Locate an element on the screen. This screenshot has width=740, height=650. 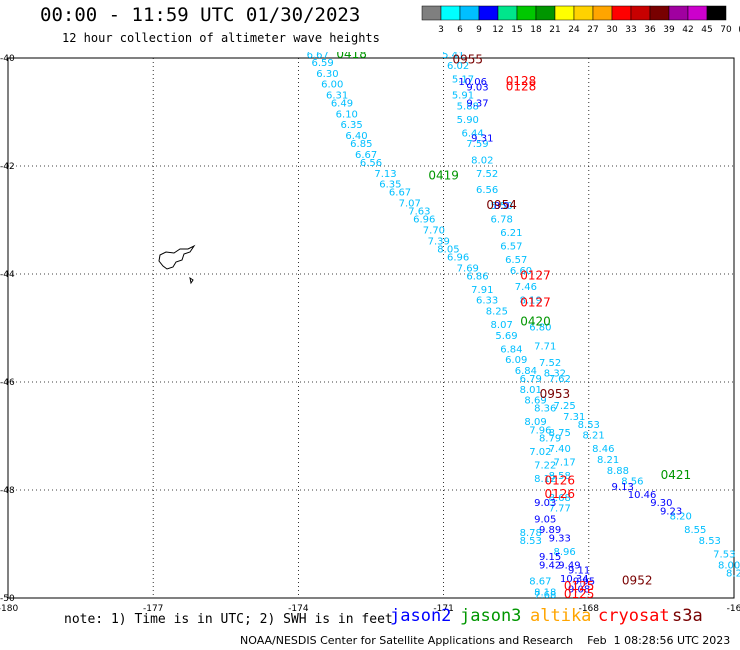
wave-height-value: 9.15 is located at coordinates (550, 557).